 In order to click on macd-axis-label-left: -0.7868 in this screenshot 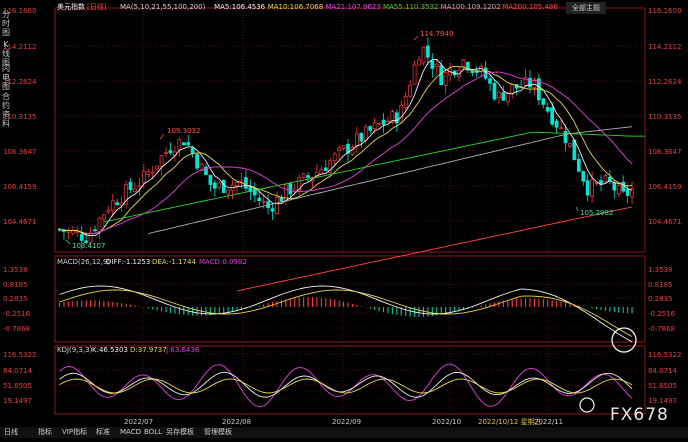, I will do `click(16, 329)`.